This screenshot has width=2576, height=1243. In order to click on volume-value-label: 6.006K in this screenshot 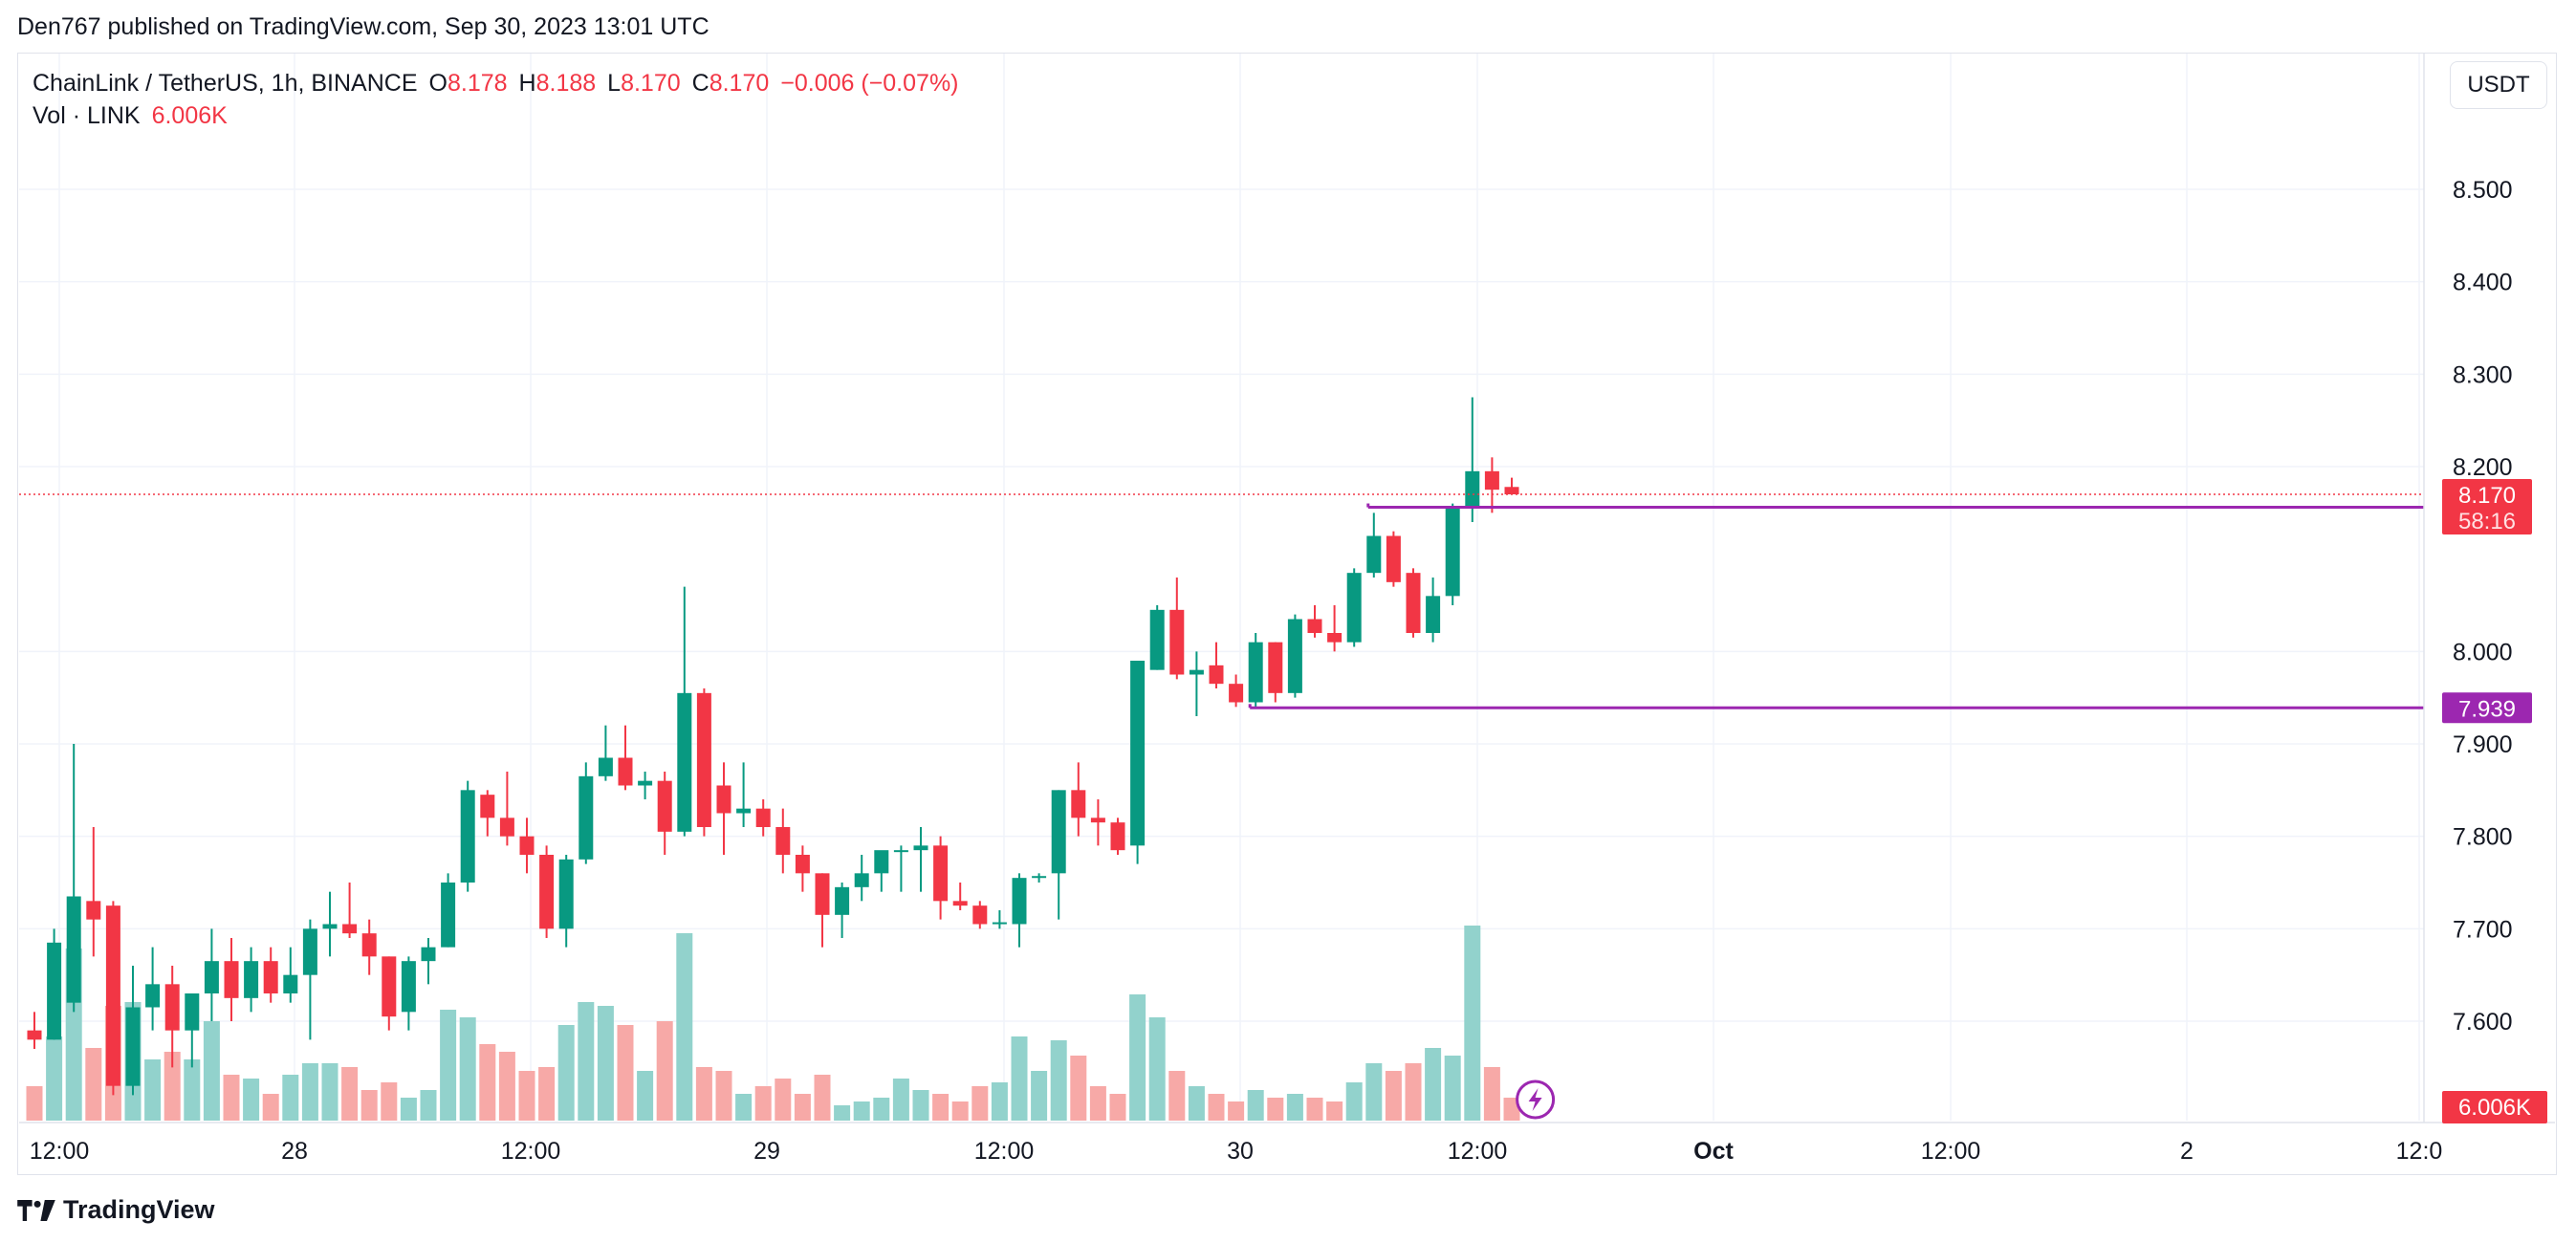, I will do `click(2494, 1108)`.